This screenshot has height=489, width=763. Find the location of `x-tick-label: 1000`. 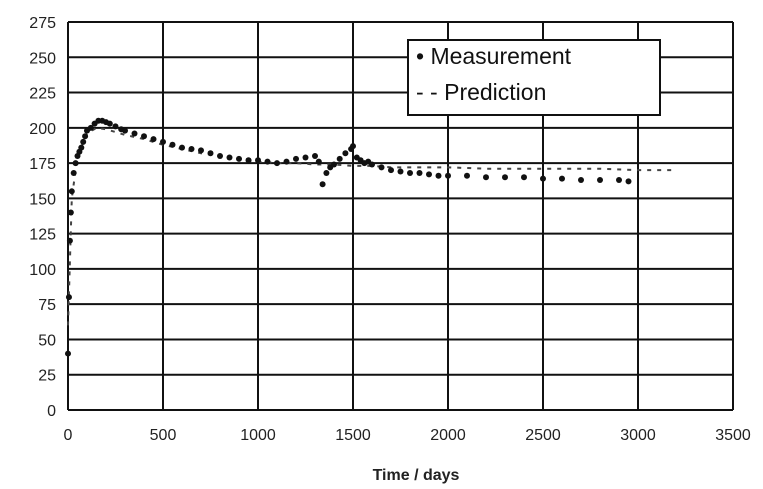

x-tick-label: 1000 is located at coordinates (258, 435).